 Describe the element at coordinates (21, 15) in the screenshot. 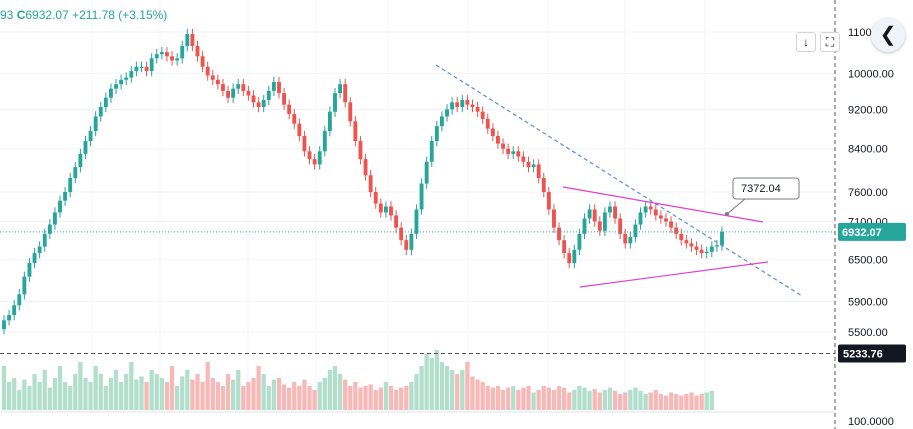

I see `legend-close-label: C` at that location.